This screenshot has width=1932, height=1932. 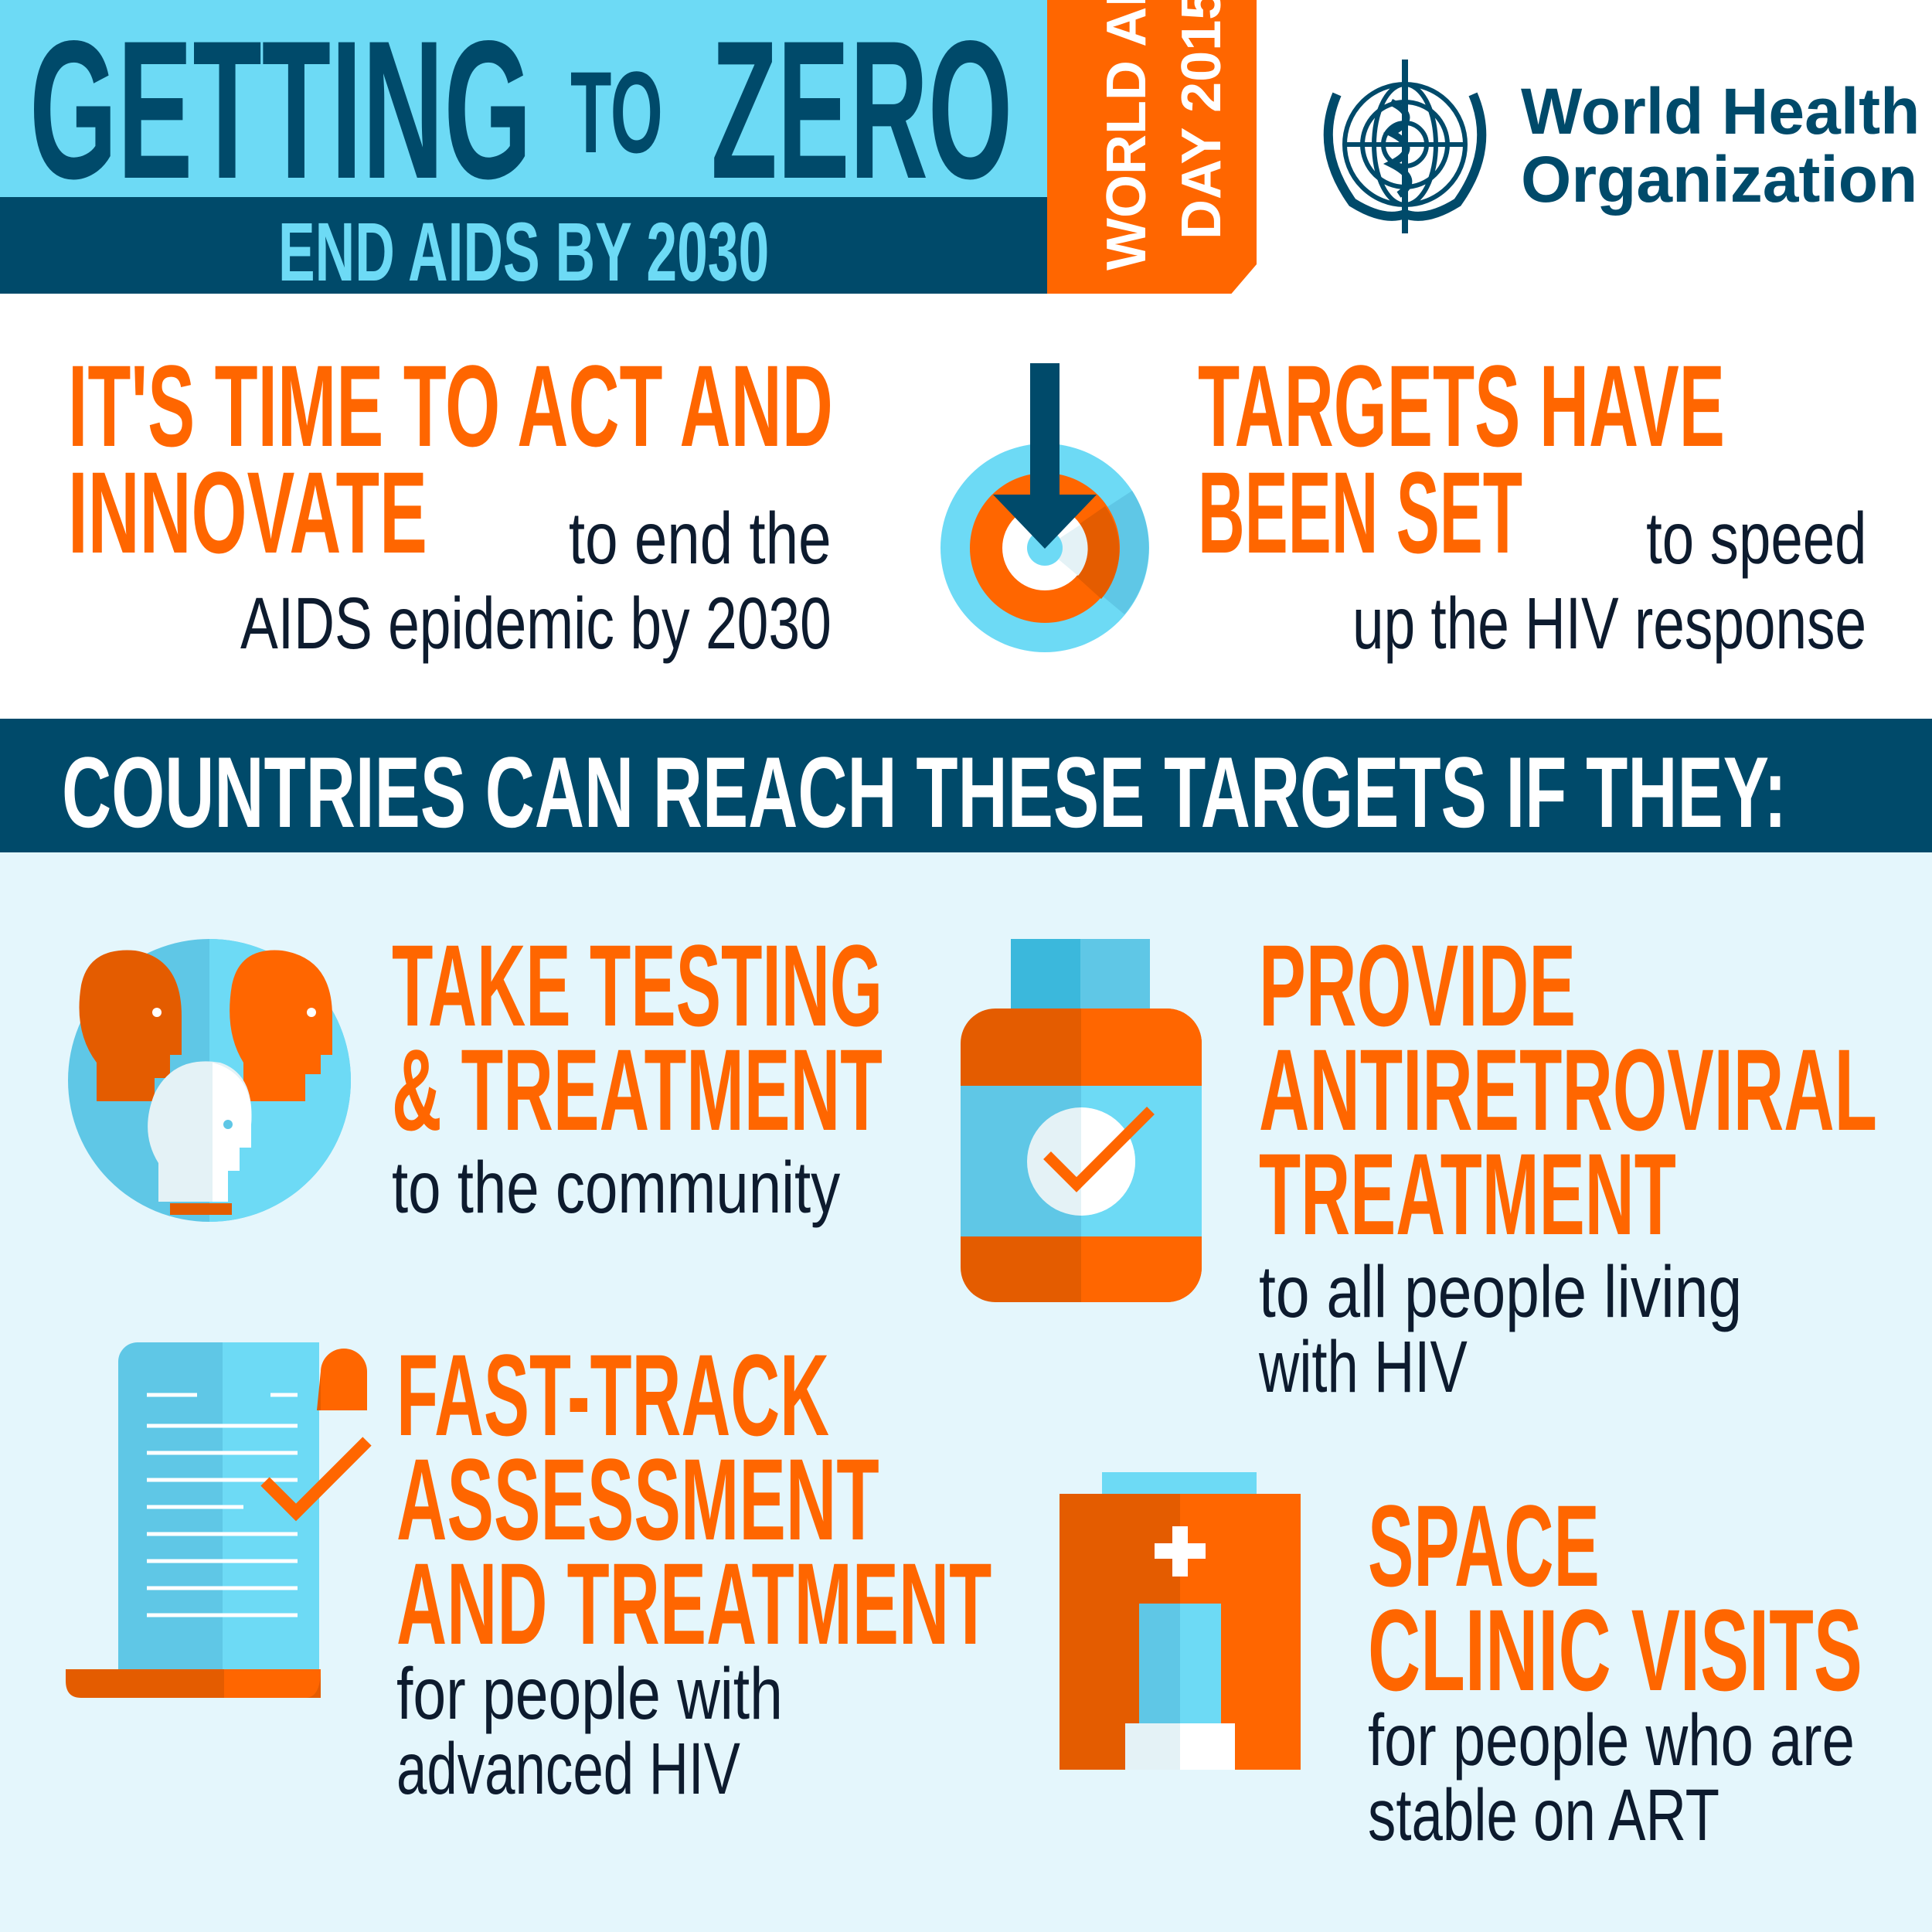 What do you see at coordinates (209, 1080) in the screenshot?
I see `people-heads-icon` at bounding box center [209, 1080].